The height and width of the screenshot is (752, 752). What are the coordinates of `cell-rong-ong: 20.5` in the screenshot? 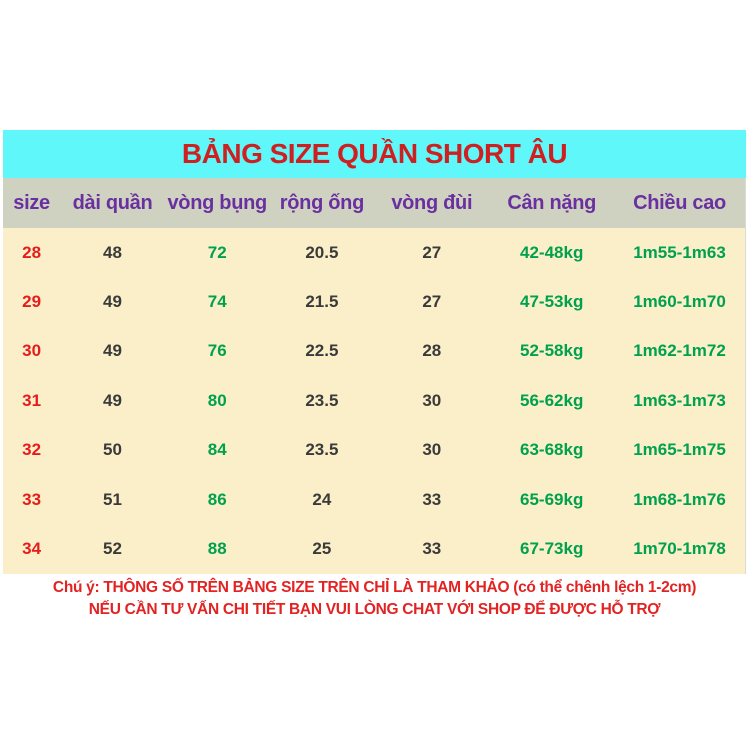 It's located at (322, 252).